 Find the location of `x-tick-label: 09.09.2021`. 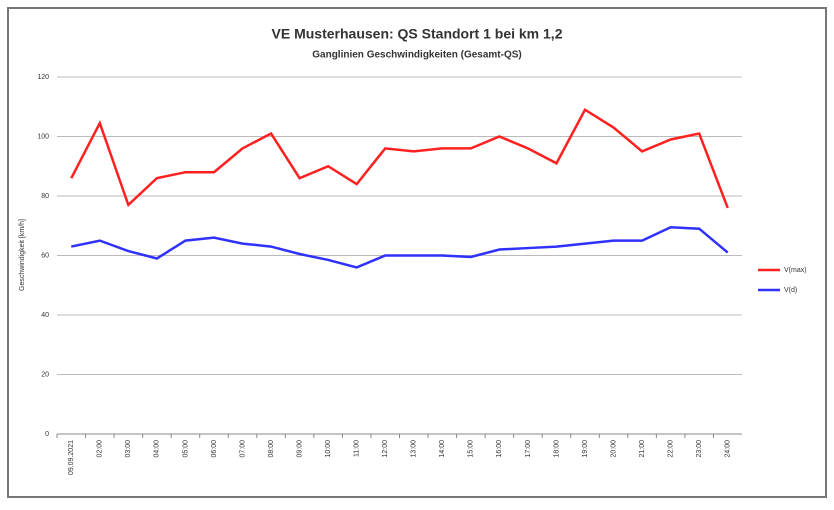

x-tick-label: 09.09.2021 is located at coordinates (71, 457).